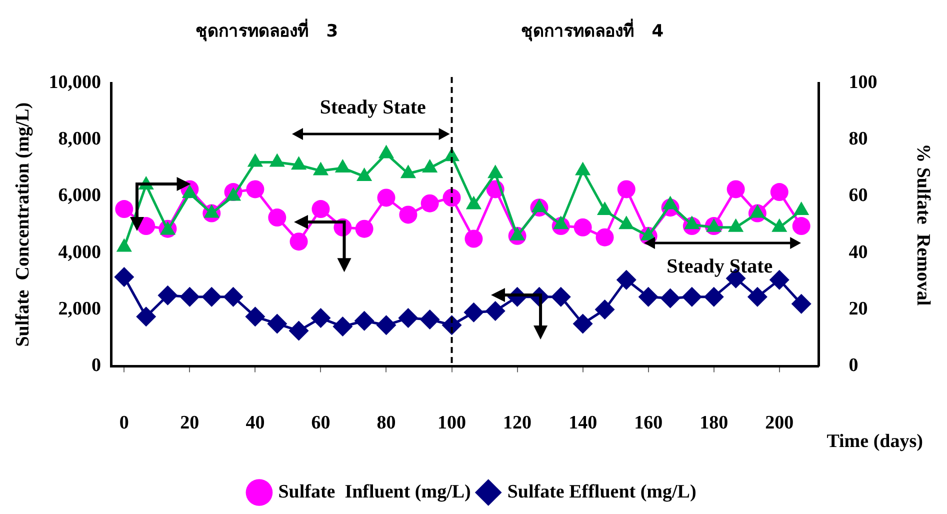 The image size is (947, 514). Describe the element at coordinates (266, 30) in the screenshot. I see `text: ชุดการทดลองที่ 3` at that location.